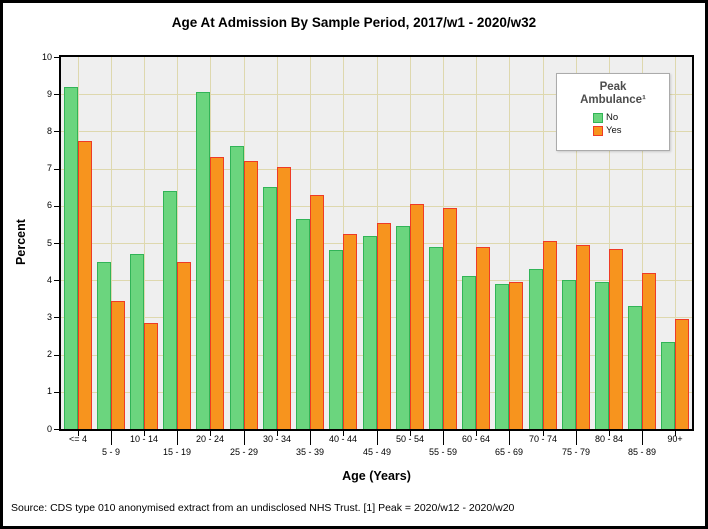 The image size is (708, 529). What do you see at coordinates (668, 385) in the screenshot?
I see `bar-no-90+` at bounding box center [668, 385].